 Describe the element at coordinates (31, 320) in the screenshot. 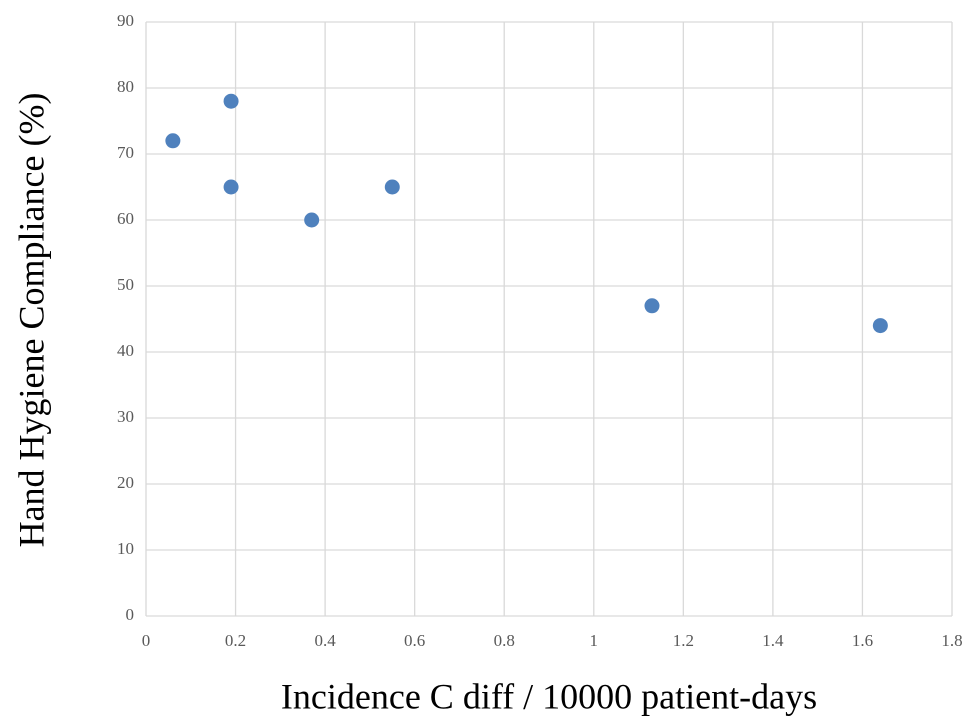

I see `y-axis-title: Hand Hygiene Compliance (%)` at that location.